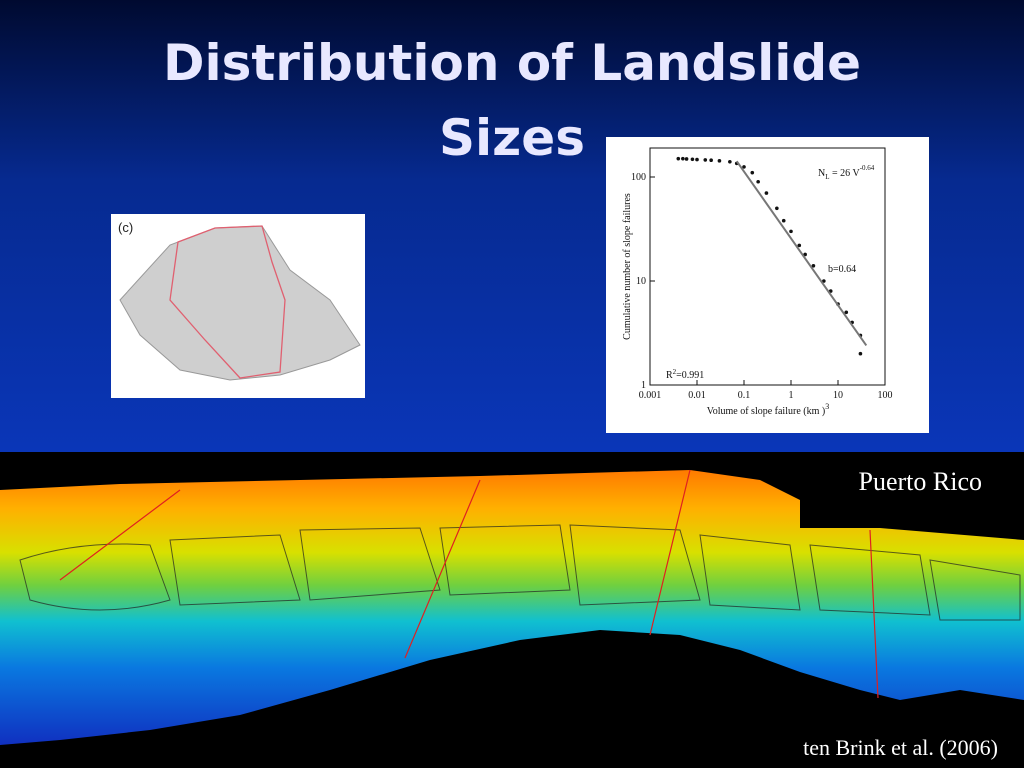  What do you see at coordinates (885, 395) in the screenshot?
I see `x-tick-label: 100` at bounding box center [885, 395].